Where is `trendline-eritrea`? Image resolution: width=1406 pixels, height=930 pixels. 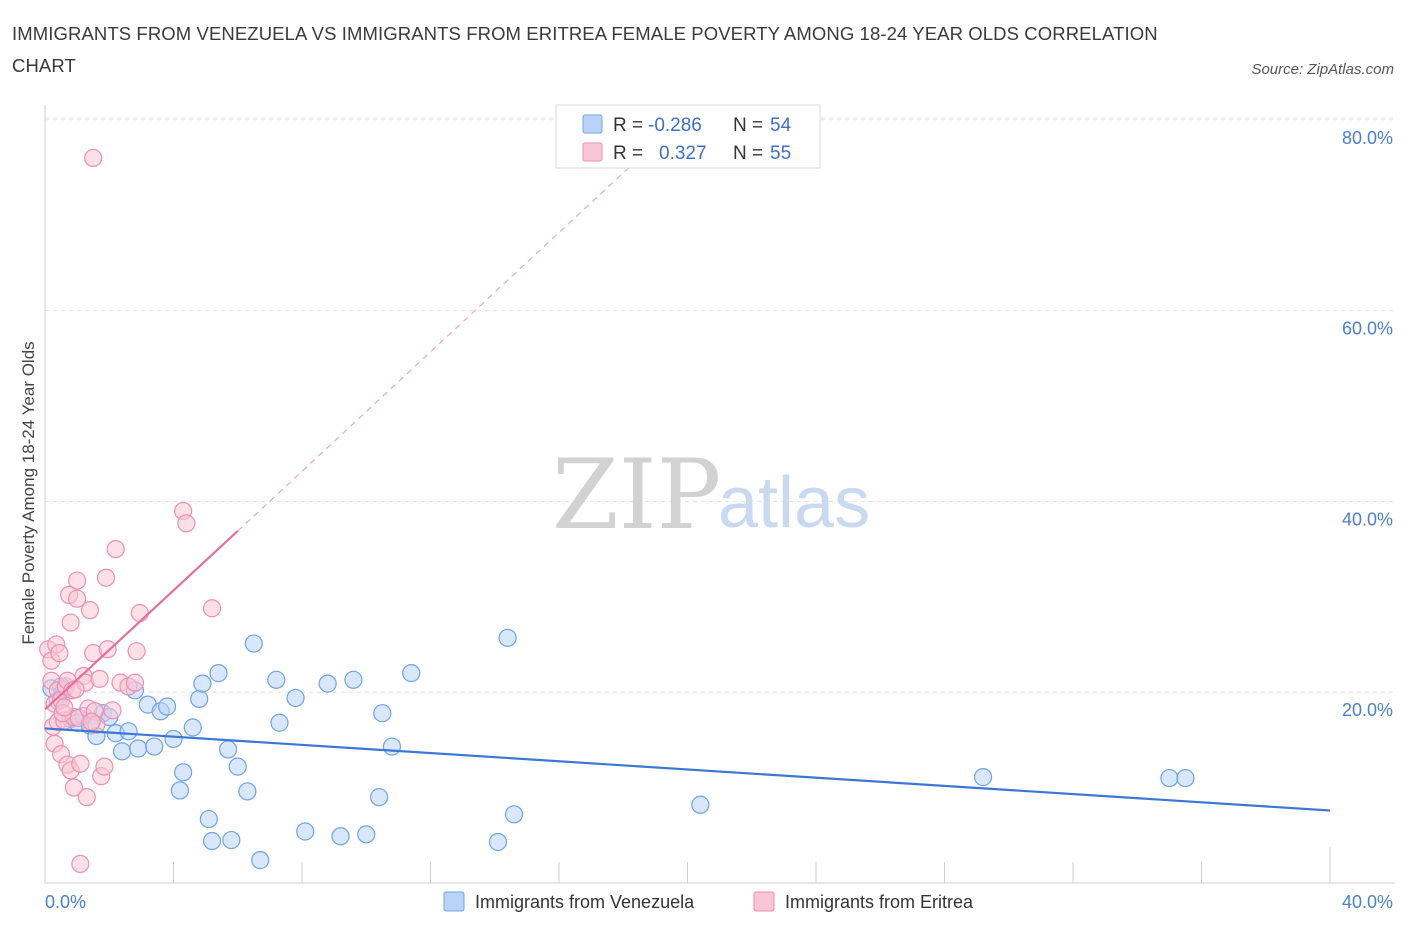 trendline-eritrea is located at coordinates (141, 620).